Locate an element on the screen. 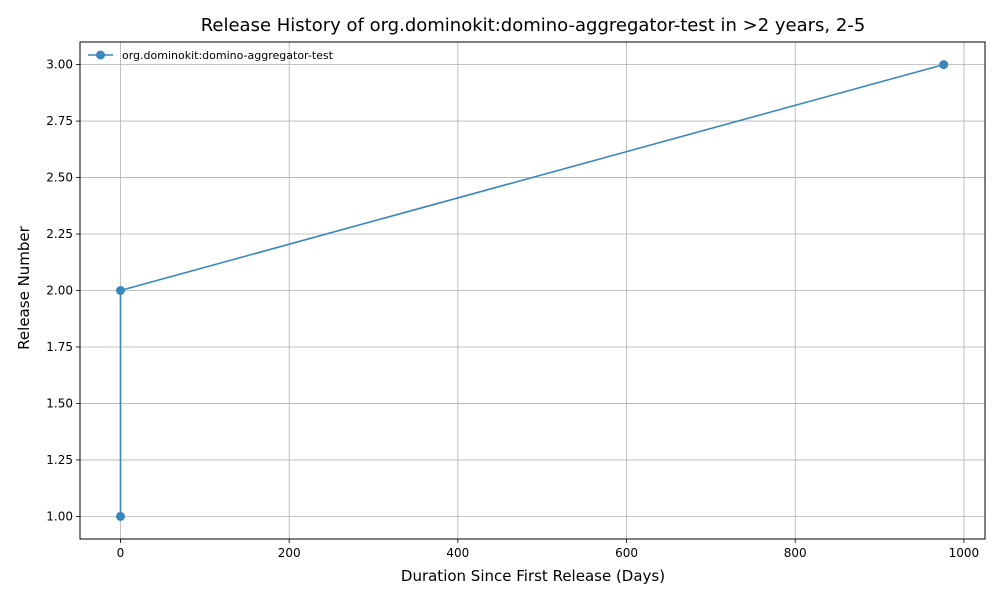 This screenshot has width=1000, height=600. y-tick-label: 1.00 is located at coordinates (59, 516).